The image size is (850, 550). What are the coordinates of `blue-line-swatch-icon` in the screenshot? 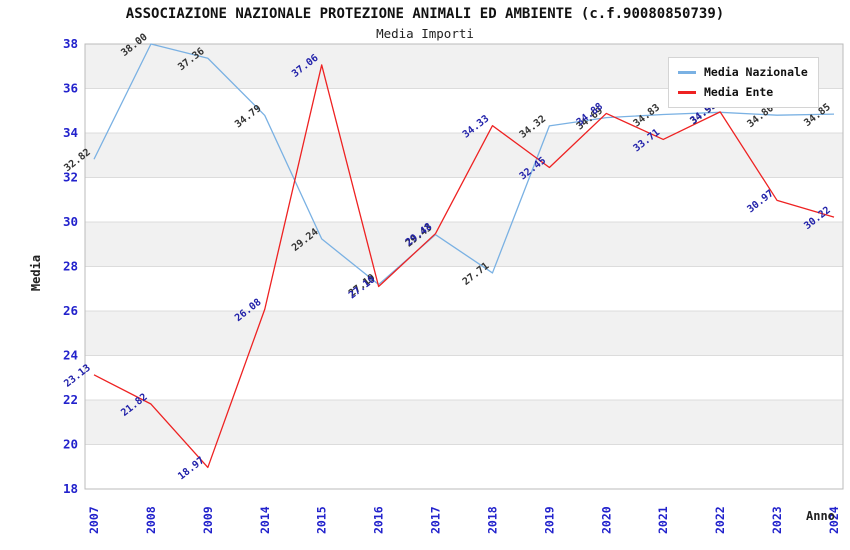 It's located at (687, 72).